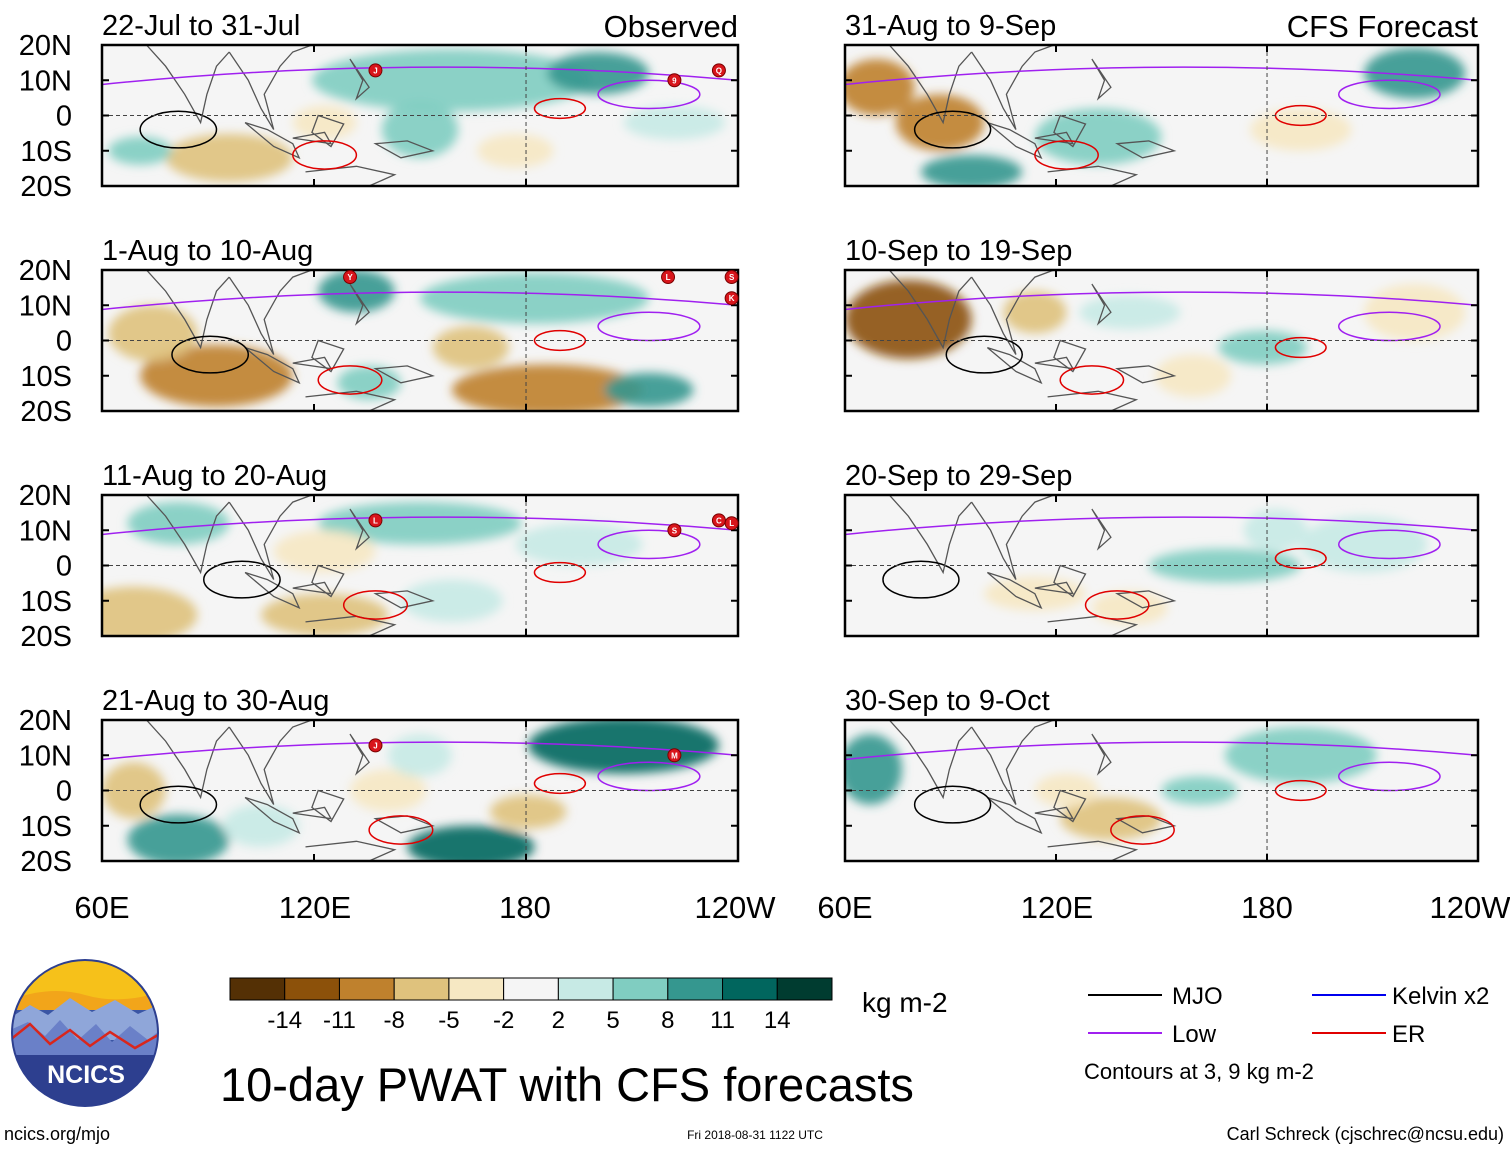 The width and height of the screenshot is (1510, 1149). What do you see at coordinates (1161, 549) in the screenshot?
I see `forecast-panel-3: 20-Sep to 29-Sep` at bounding box center [1161, 549].